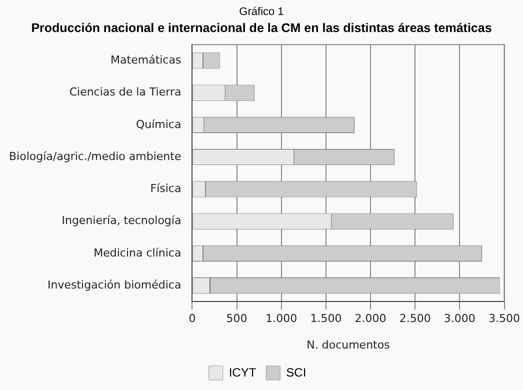  What do you see at coordinates (125, 92) in the screenshot?
I see `y-tick-label: Ciencias de la Tierra` at bounding box center [125, 92].